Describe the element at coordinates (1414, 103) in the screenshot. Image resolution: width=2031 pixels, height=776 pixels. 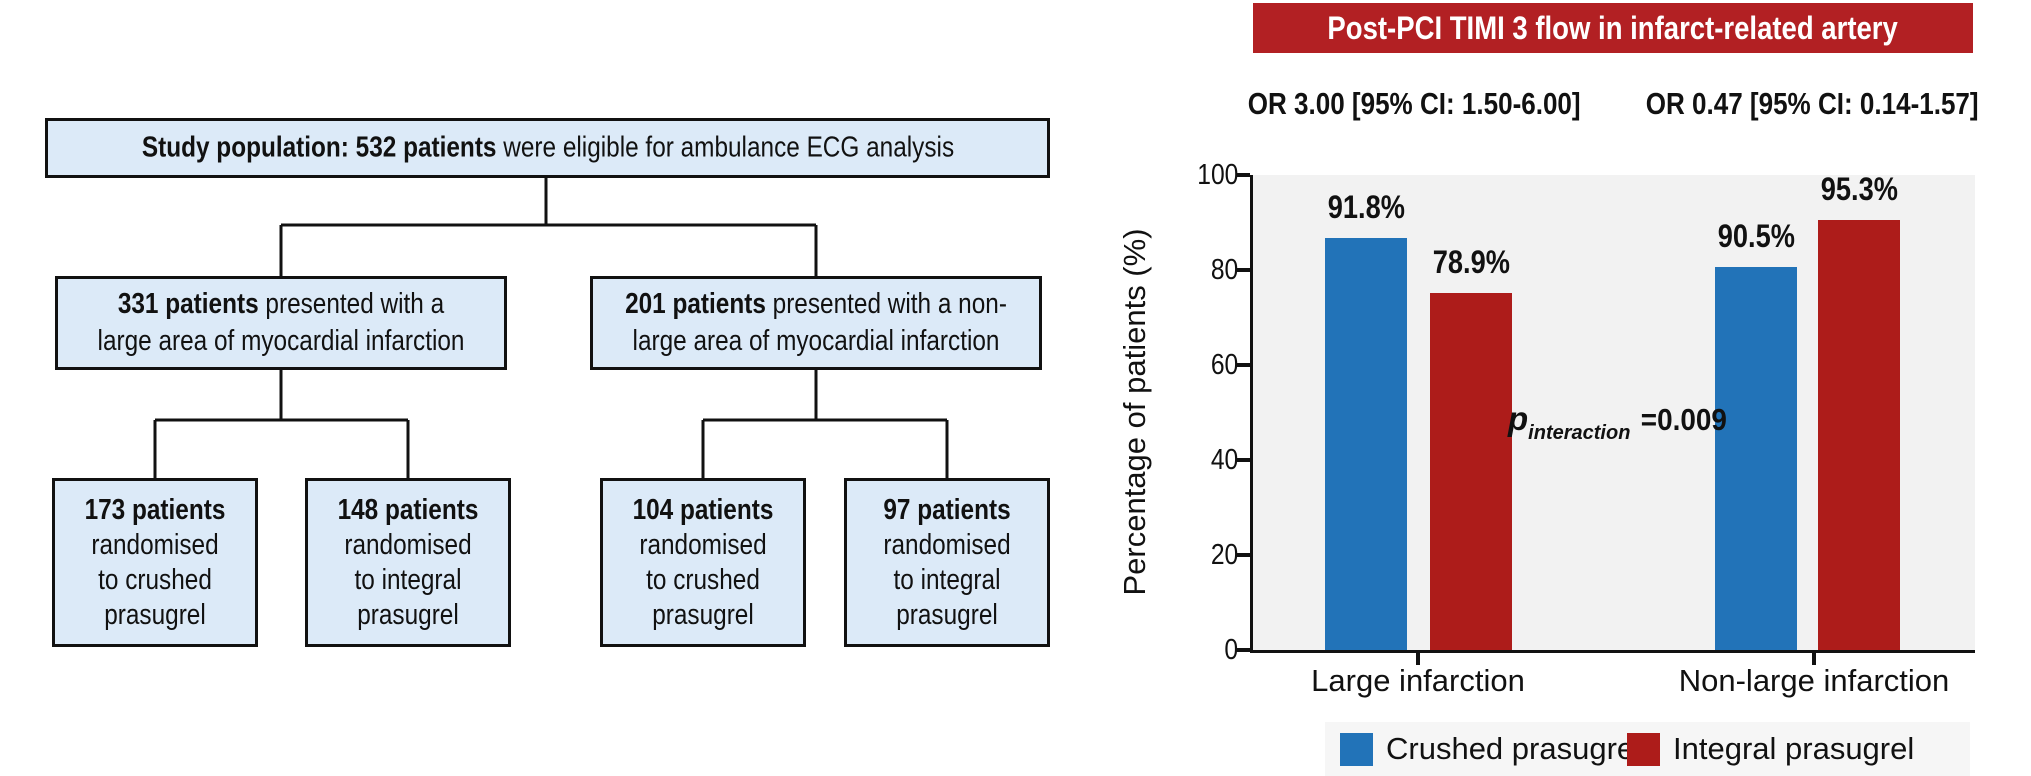
I see `or-annotation-large: OR 3.00 [95% CI: 1.50-6.00]` at that location.